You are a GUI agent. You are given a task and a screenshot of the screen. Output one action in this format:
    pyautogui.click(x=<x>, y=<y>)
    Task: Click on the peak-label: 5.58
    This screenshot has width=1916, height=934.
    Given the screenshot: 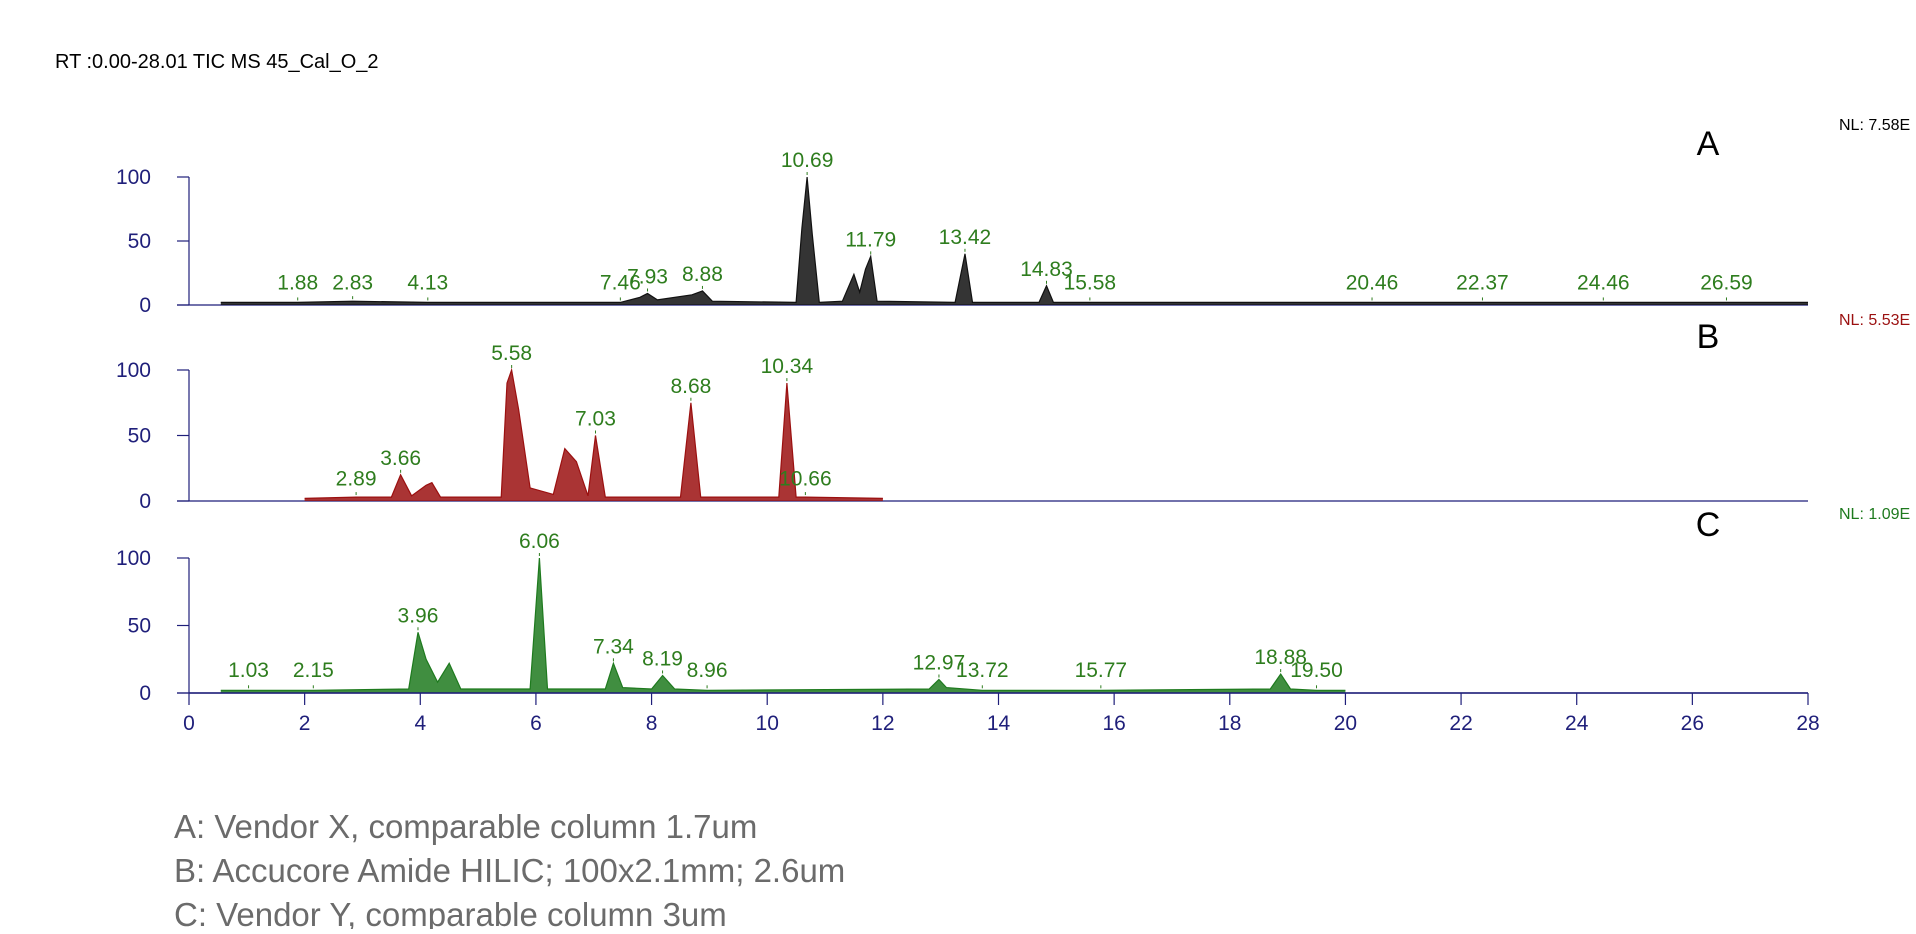 What is the action you would take?
    pyautogui.click(x=511, y=353)
    